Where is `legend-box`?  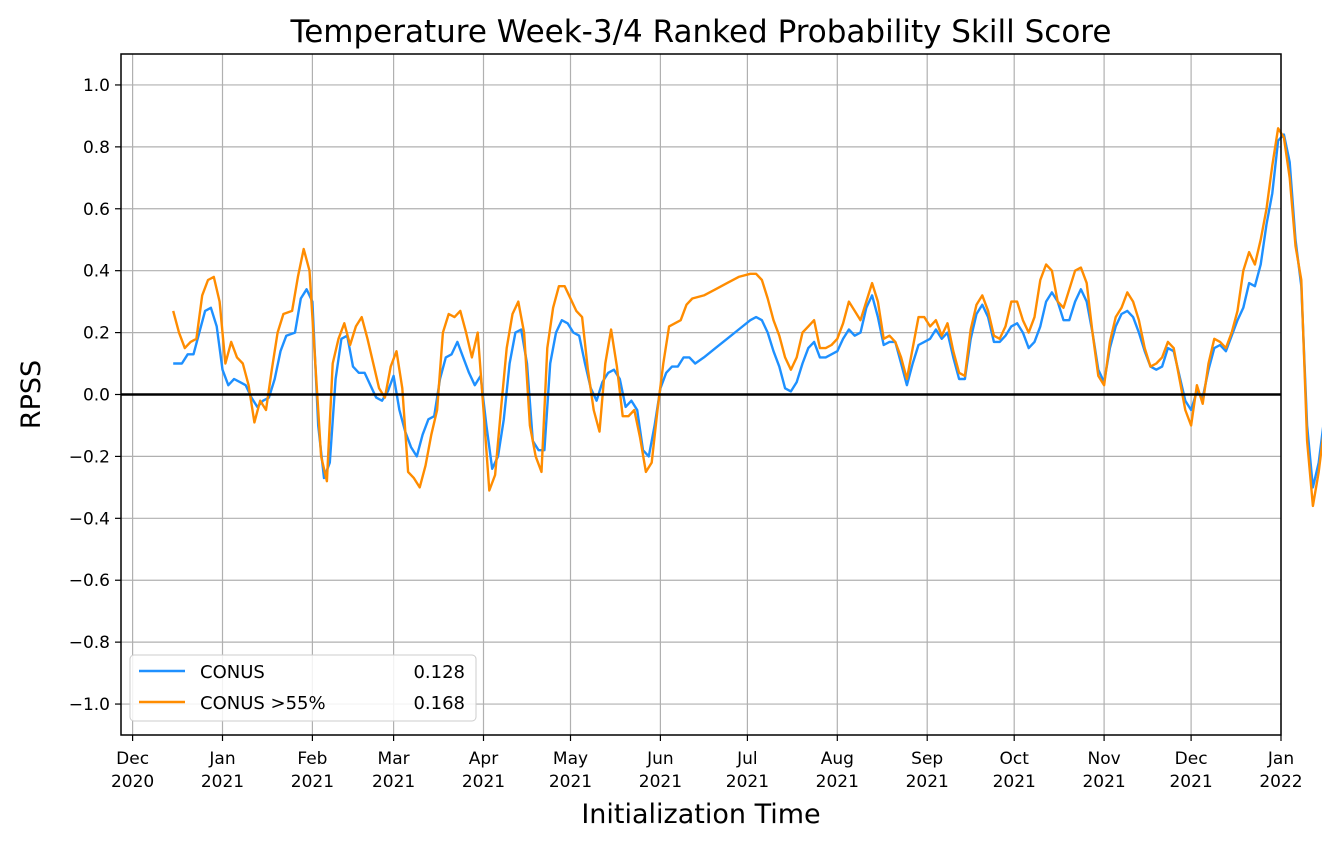
legend-box is located at coordinates (303, 688).